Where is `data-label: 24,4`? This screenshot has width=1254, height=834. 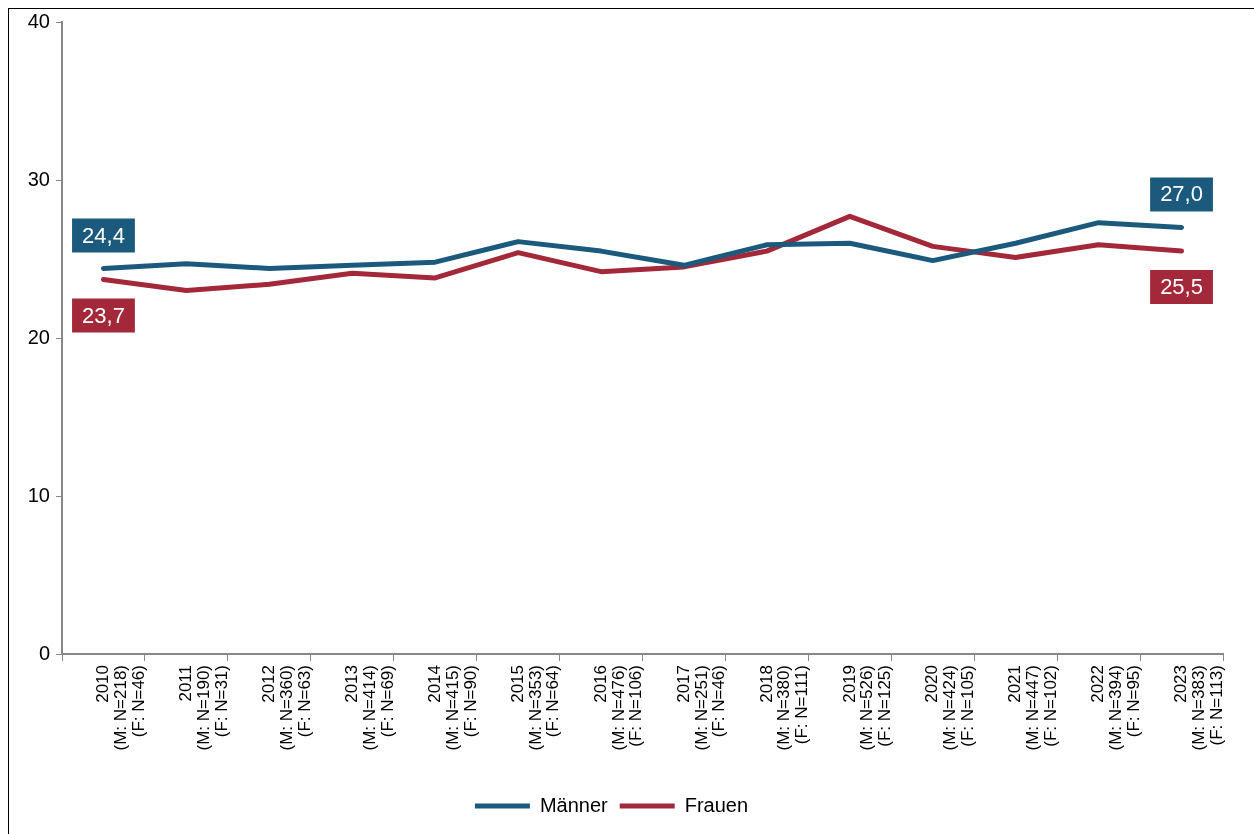
data-label: 24,4 is located at coordinates (103, 235).